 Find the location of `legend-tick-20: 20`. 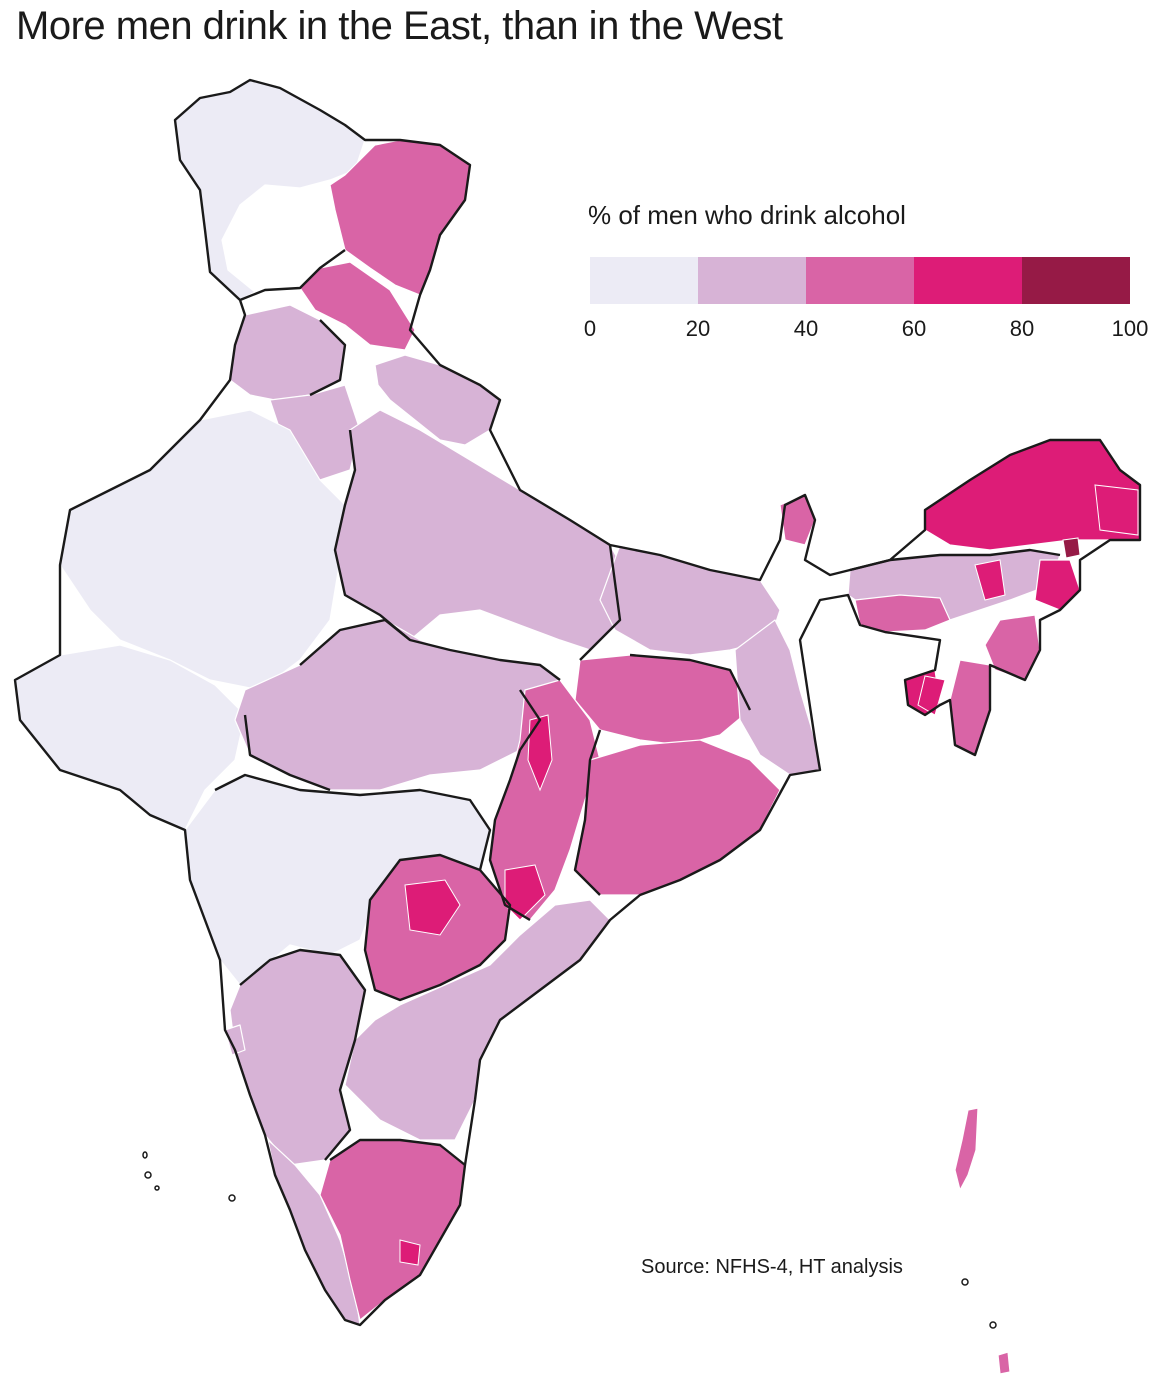

legend-tick-20: 20 is located at coordinates (698, 328).